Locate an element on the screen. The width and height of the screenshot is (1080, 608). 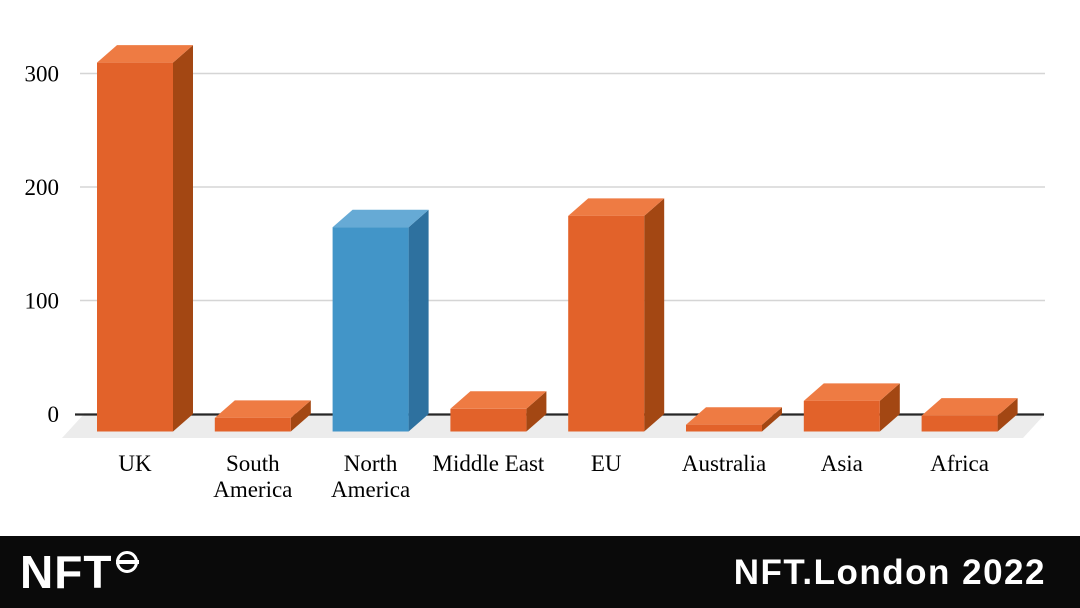
bar-eu is located at coordinates (616, 315).